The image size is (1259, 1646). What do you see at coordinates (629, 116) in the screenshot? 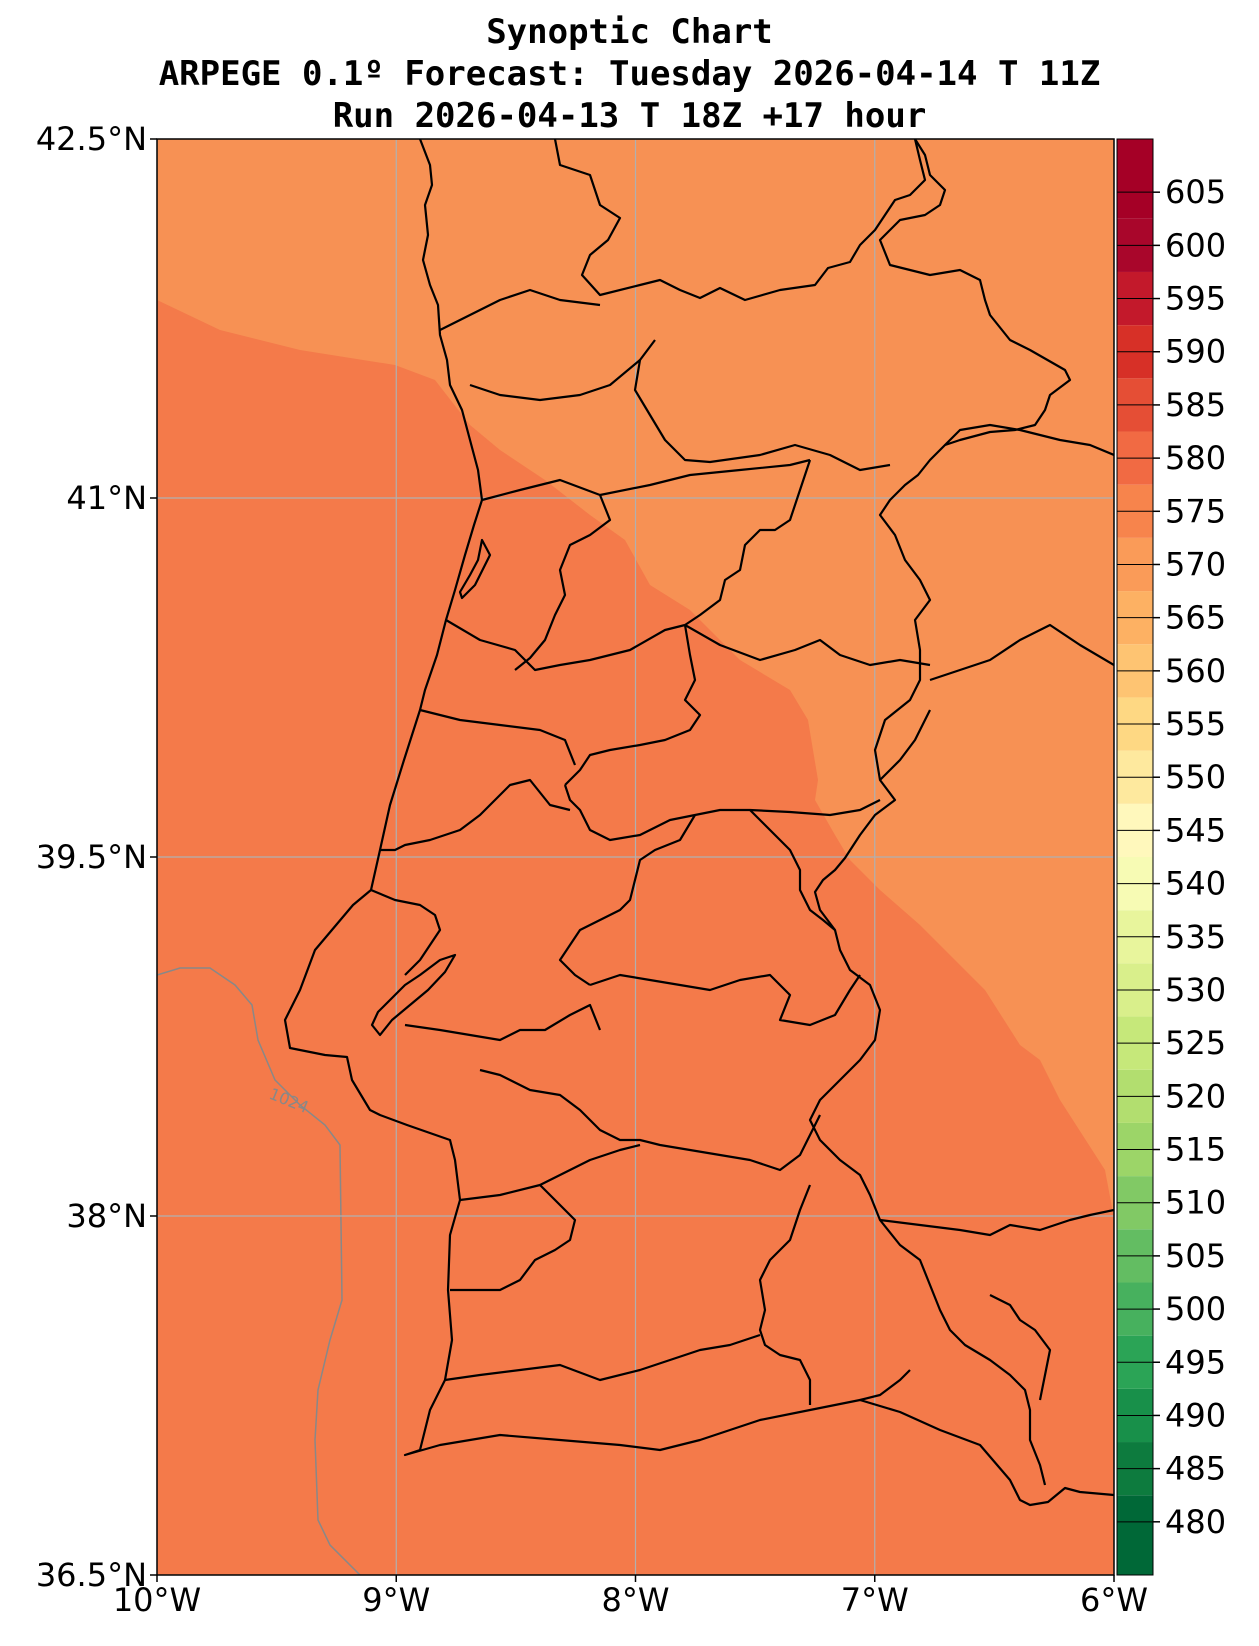
I see `chart-subtitle-run: Run 2026-04-13 T 18Z +17 hour` at bounding box center [629, 116].